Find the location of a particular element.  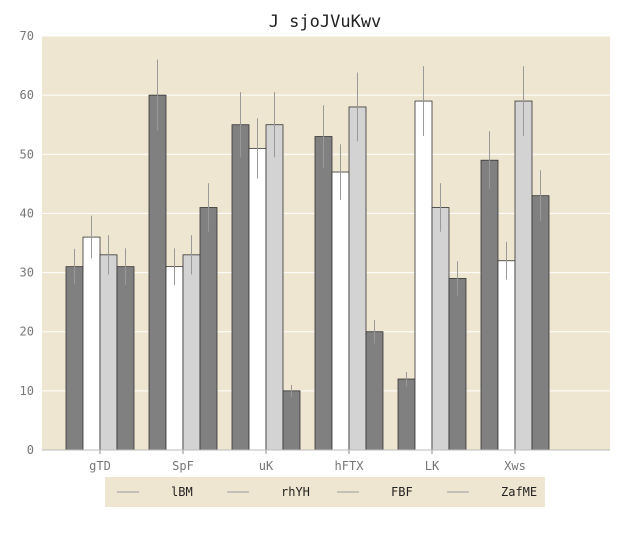

x-tick-label-hFTX: hFTX is located at coordinates (350, 466).